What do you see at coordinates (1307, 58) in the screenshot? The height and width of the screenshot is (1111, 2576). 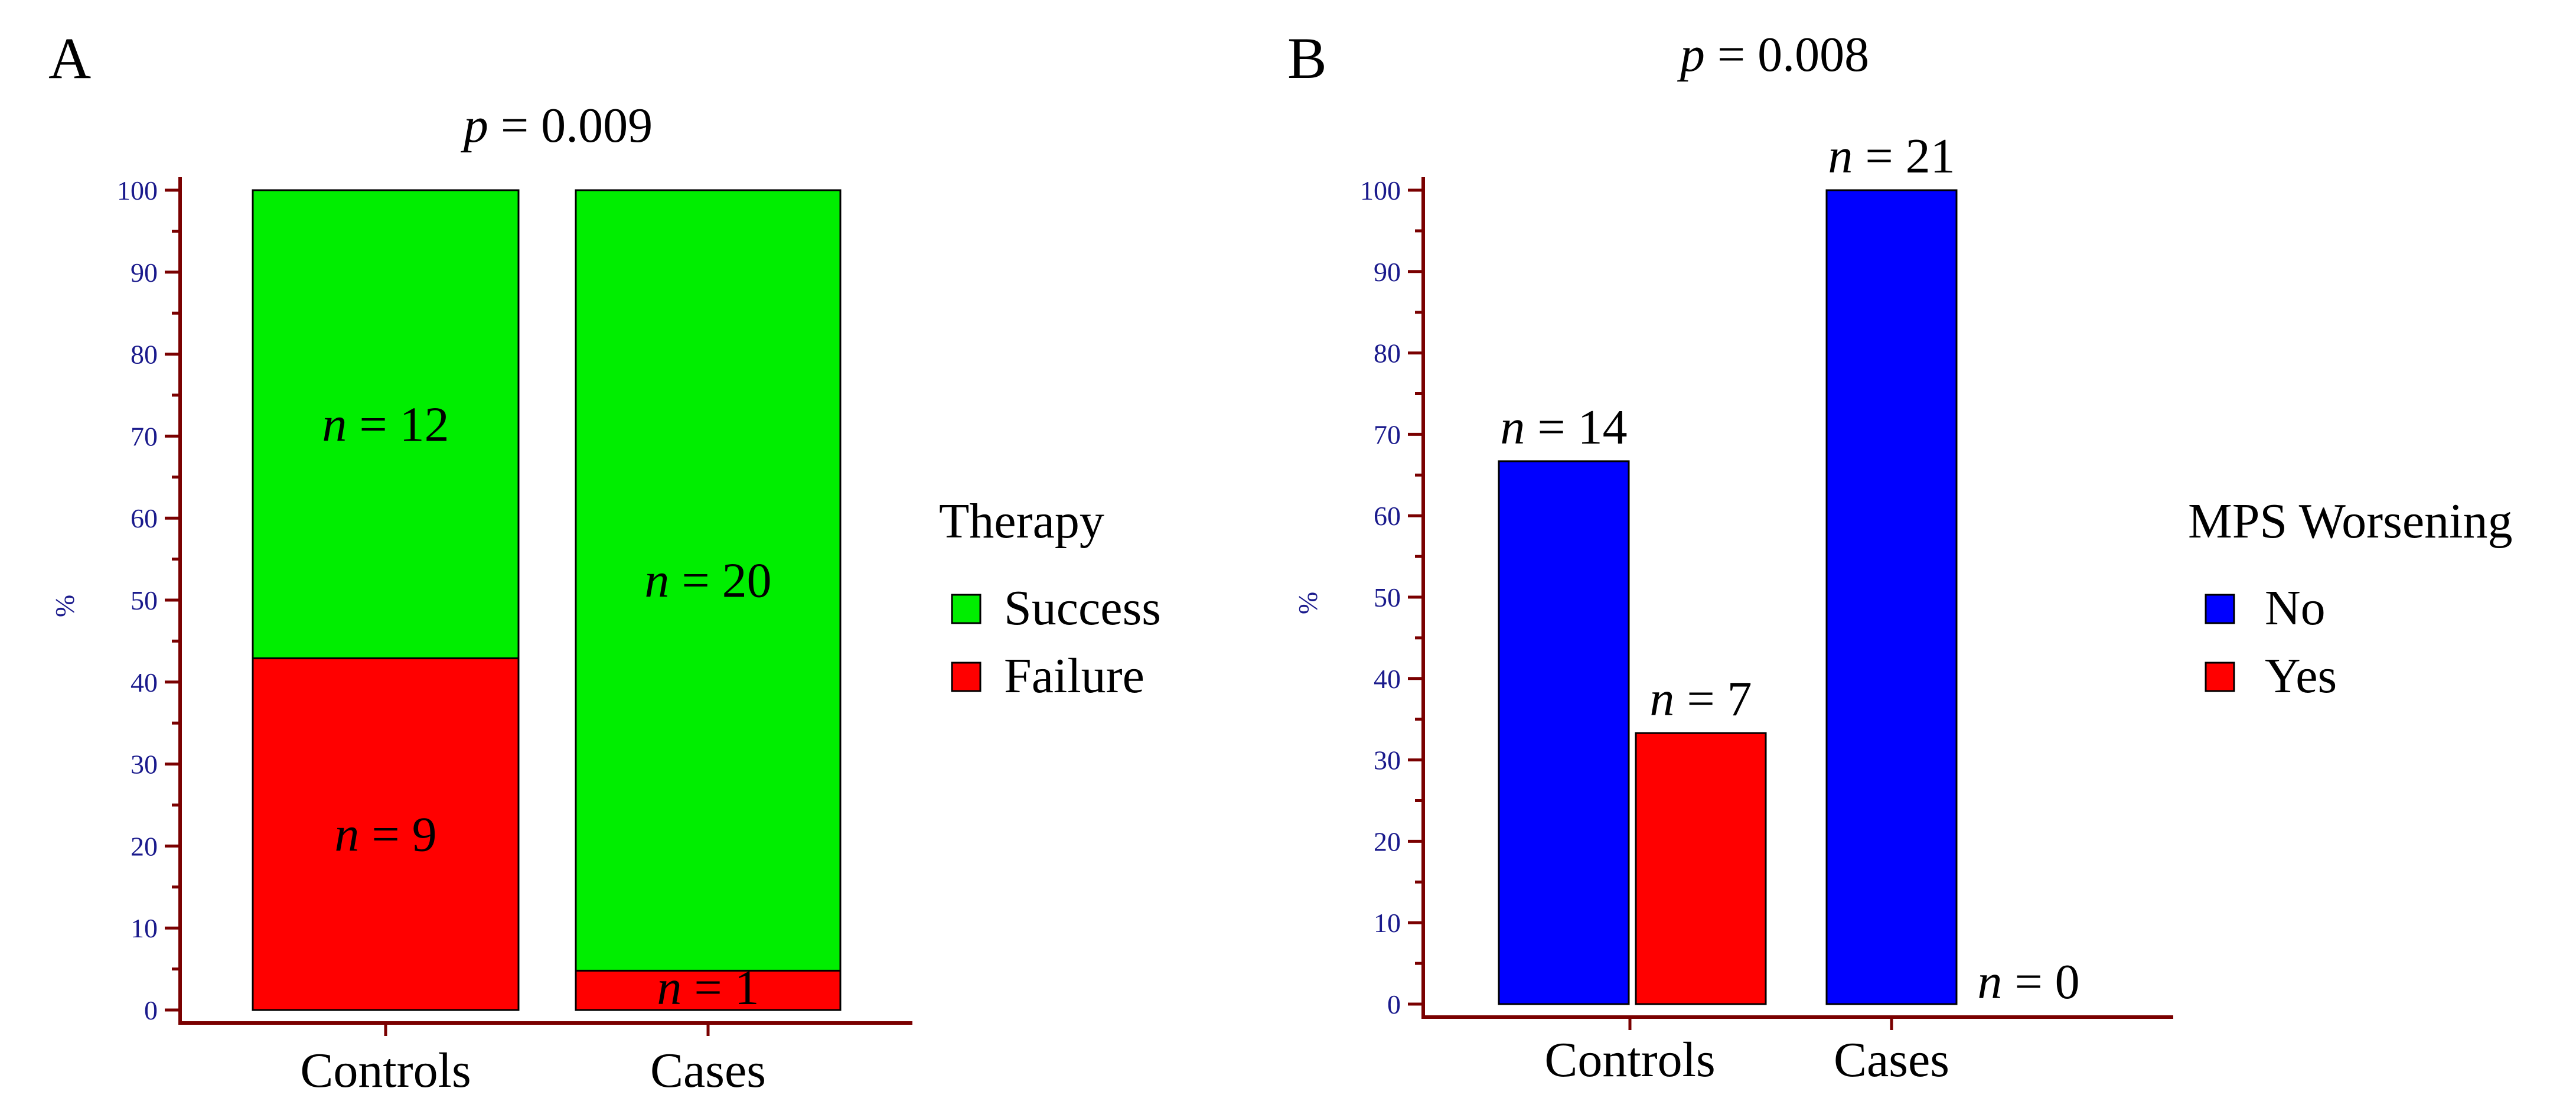 I see `panel-label: B` at bounding box center [1307, 58].